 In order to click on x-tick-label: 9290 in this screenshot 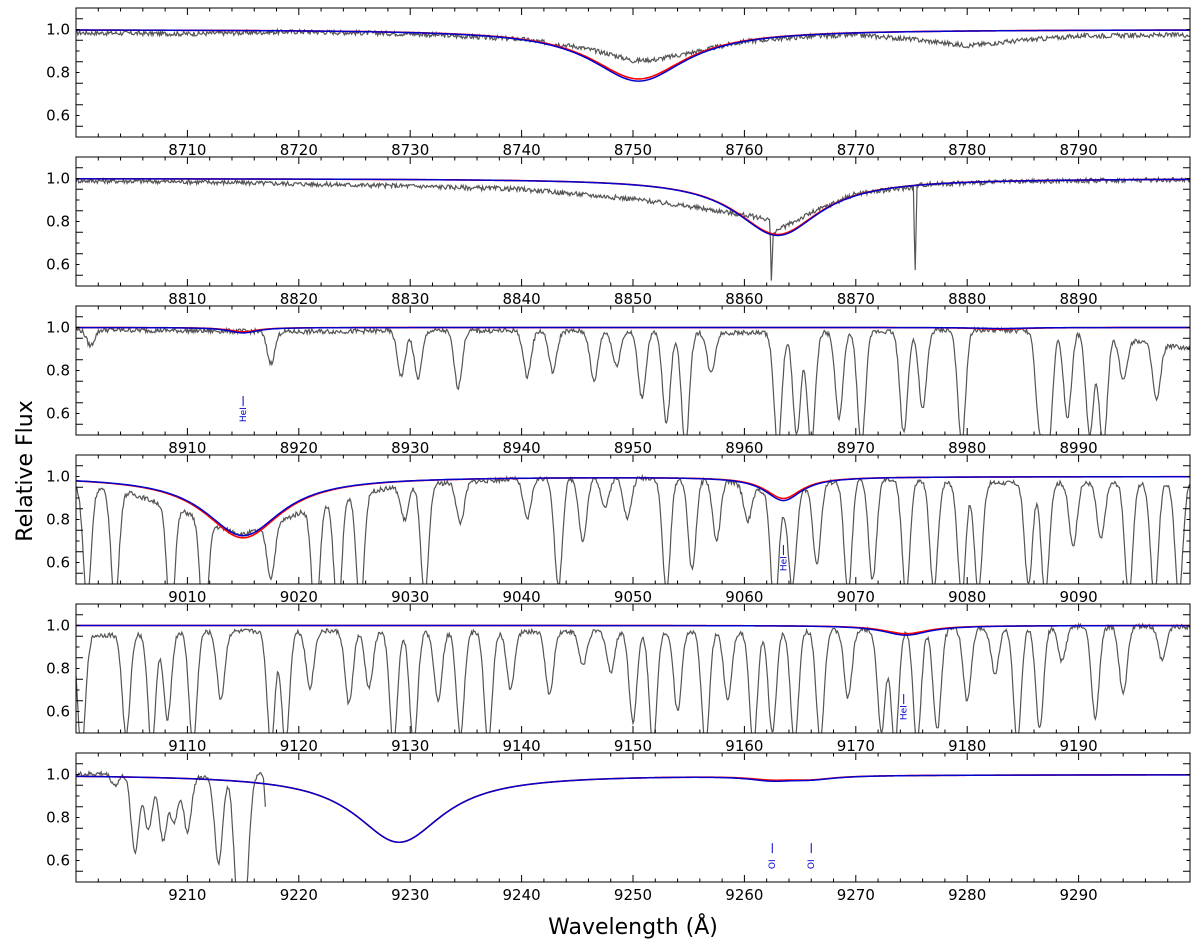, I will do `click(1079, 895)`.